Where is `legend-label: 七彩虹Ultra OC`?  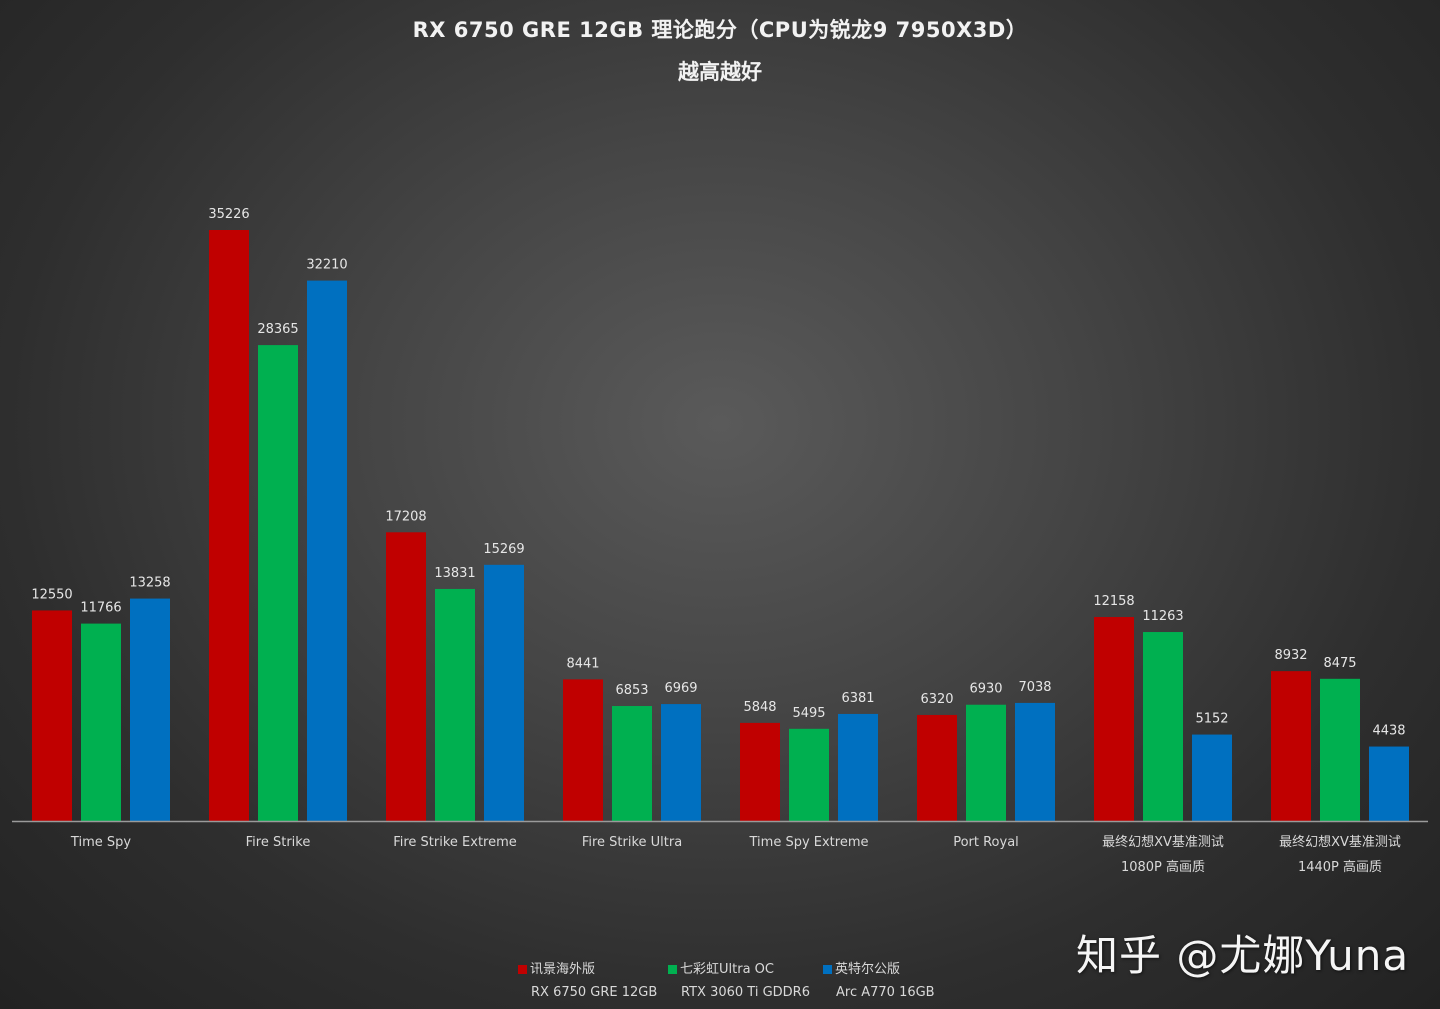 legend-label: 七彩虹Ultra OC is located at coordinates (727, 969).